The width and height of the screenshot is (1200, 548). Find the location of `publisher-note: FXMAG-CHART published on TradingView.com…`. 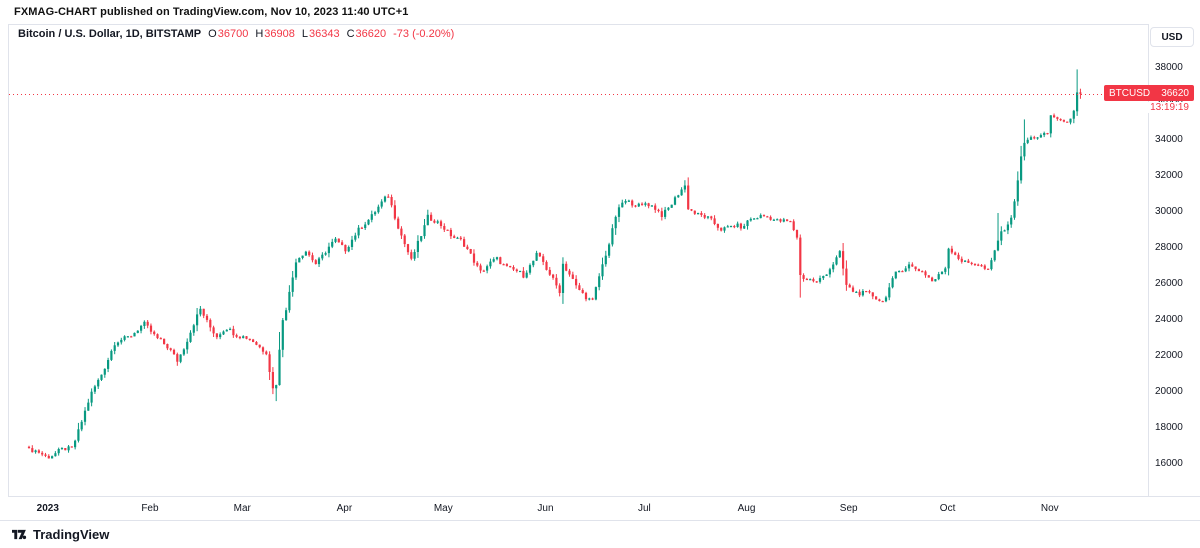

publisher-note: FXMAG-CHART published on TradingView.com… is located at coordinates (211, 12).